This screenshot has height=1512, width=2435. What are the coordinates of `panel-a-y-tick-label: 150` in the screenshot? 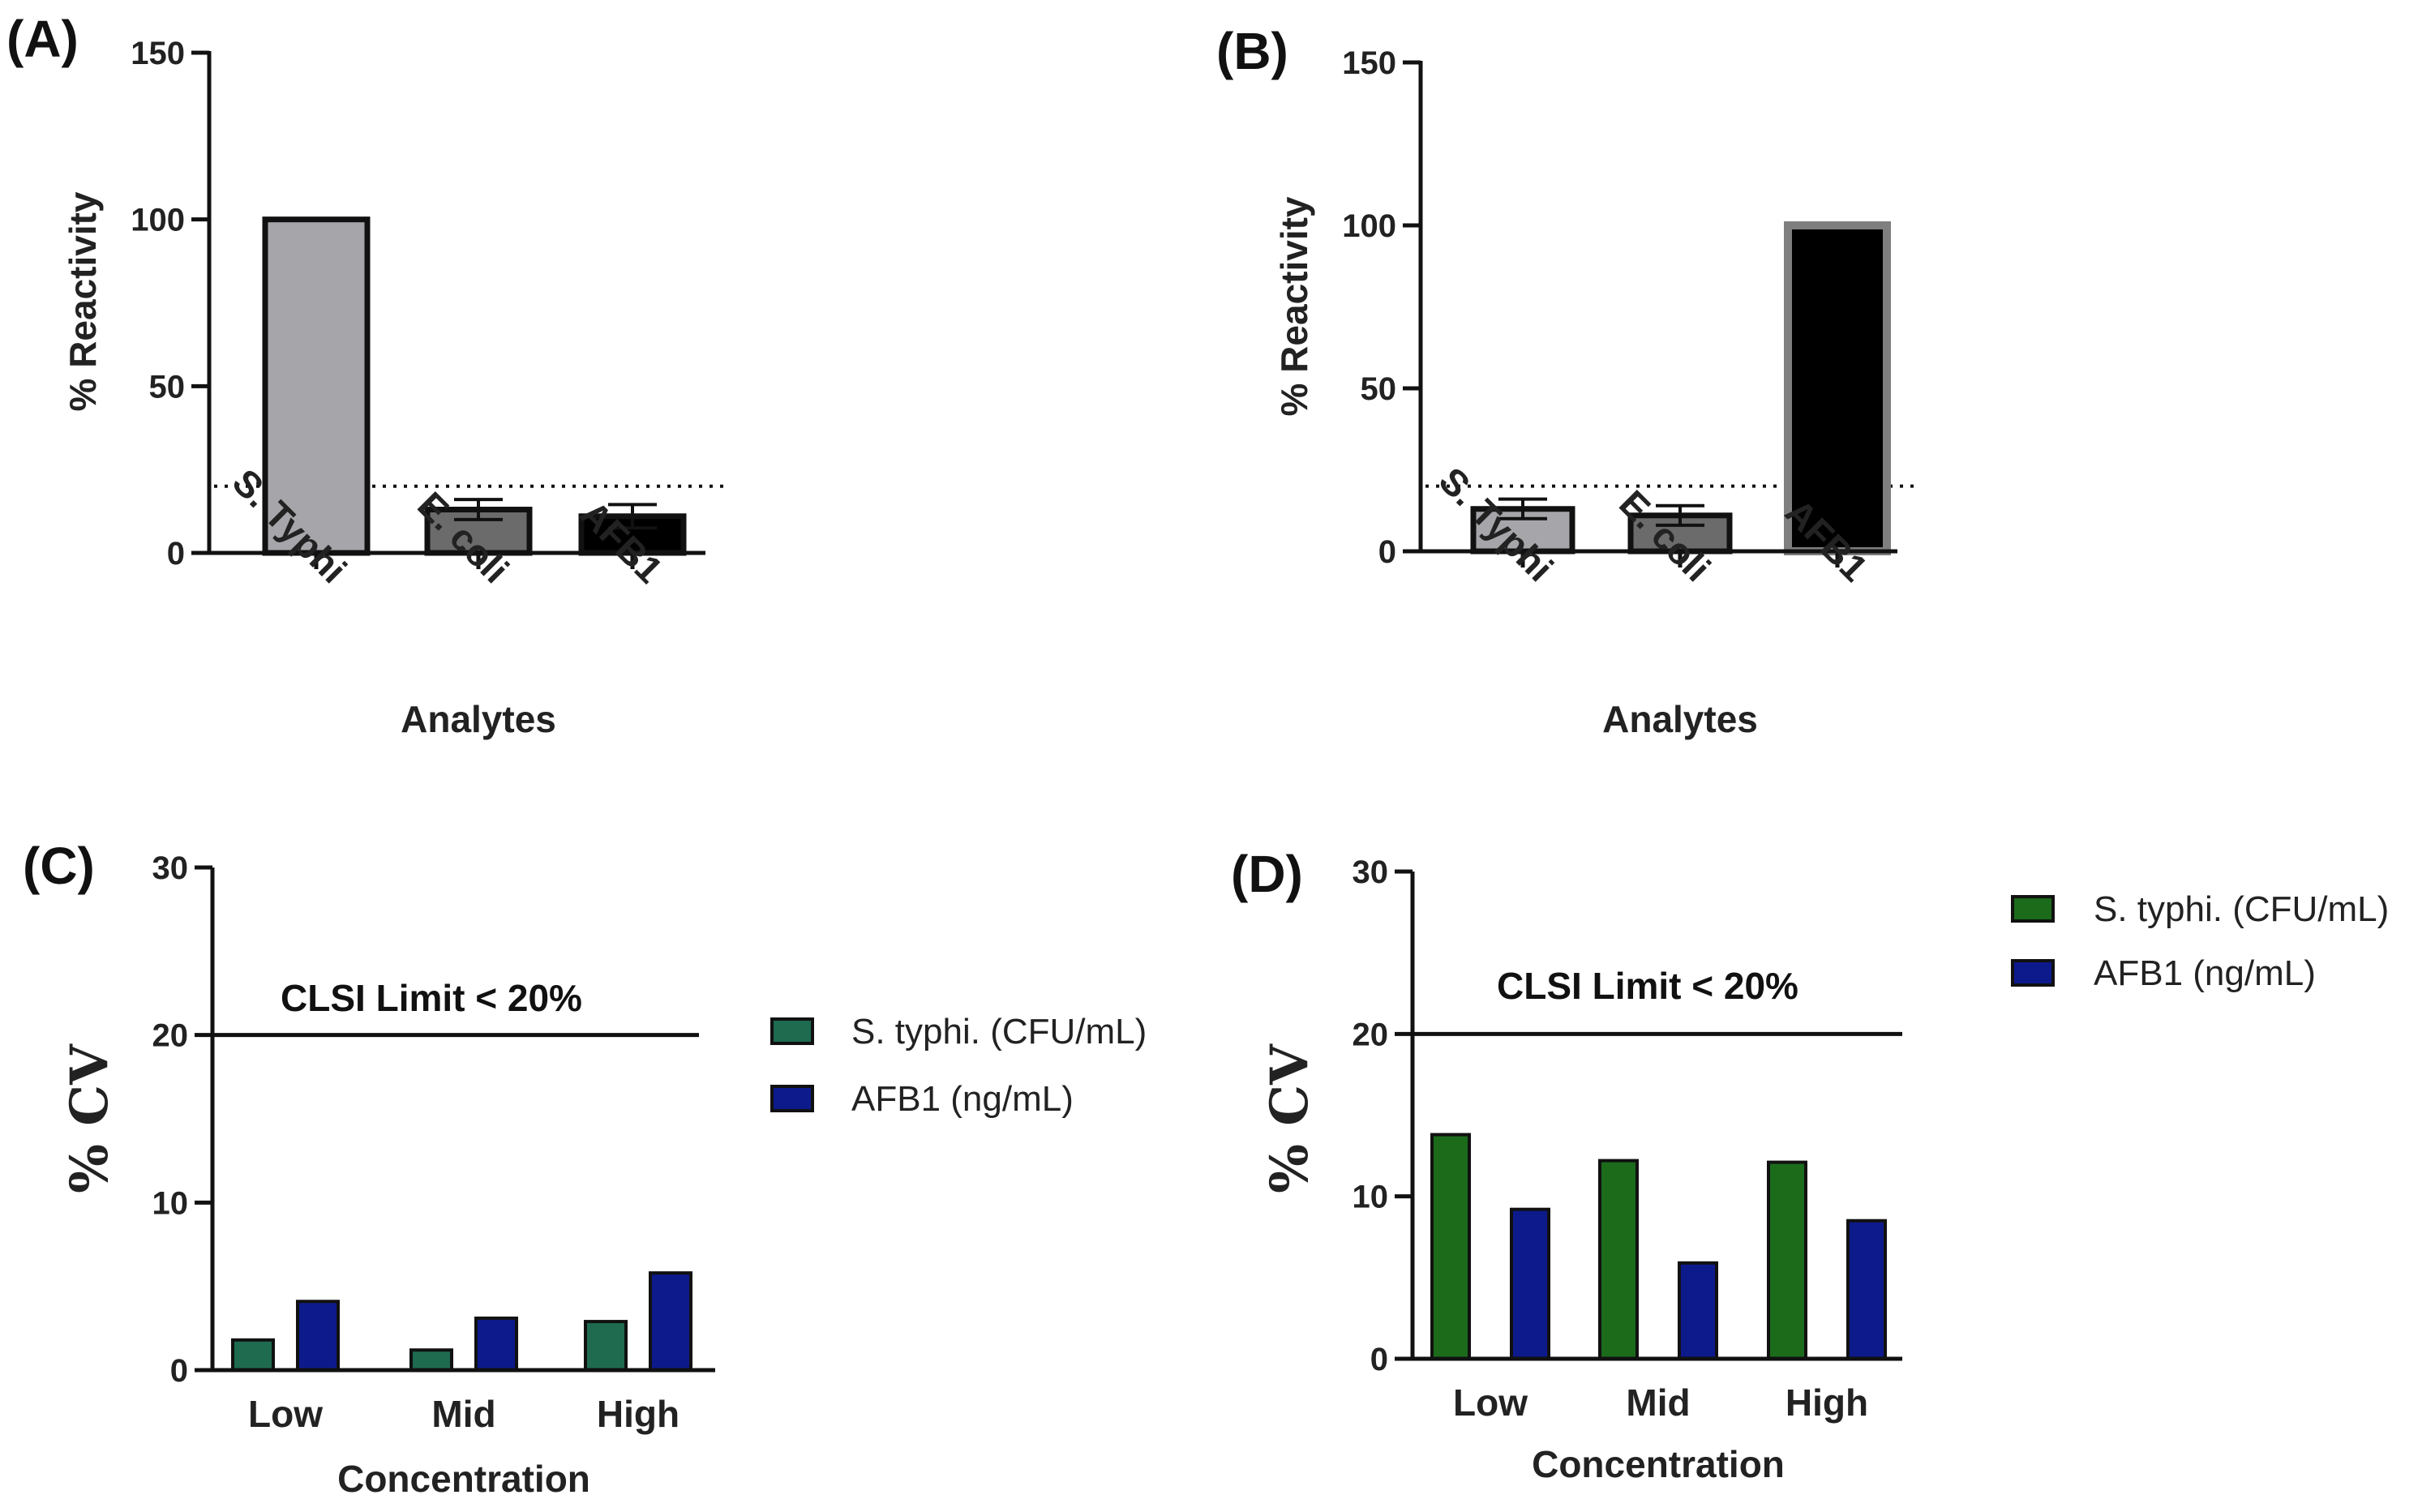 It's located at (158, 53).